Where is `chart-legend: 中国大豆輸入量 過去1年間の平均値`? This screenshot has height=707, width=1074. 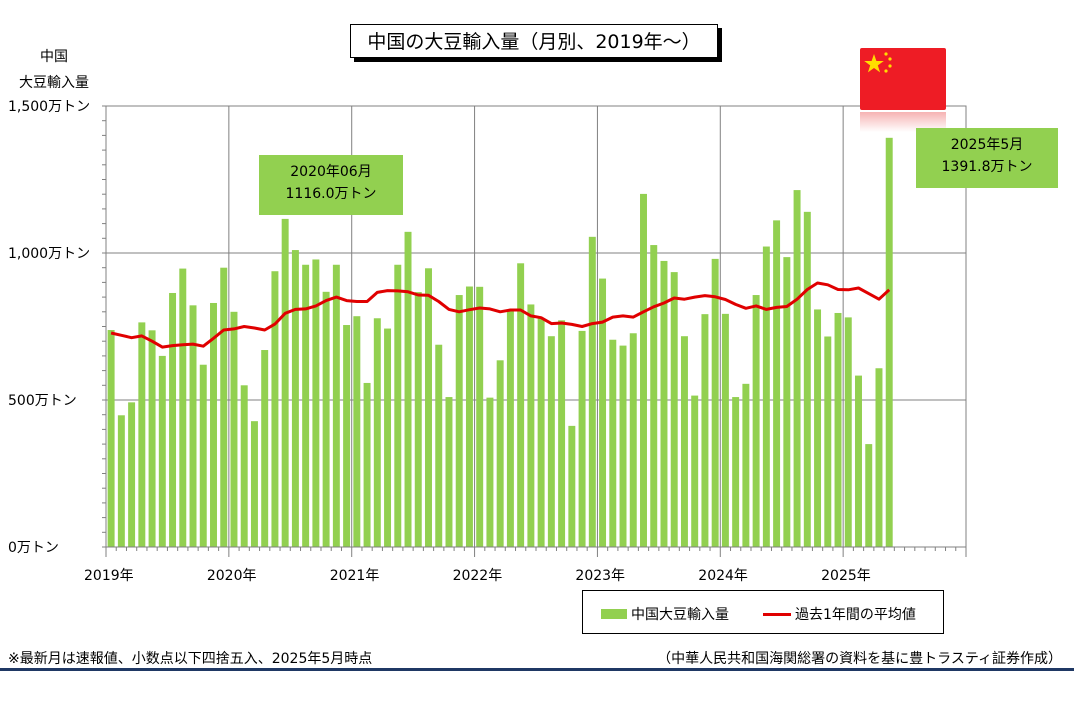 chart-legend: 中国大豆輸入量 過去1年間の平均値 is located at coordinates (763, 612).